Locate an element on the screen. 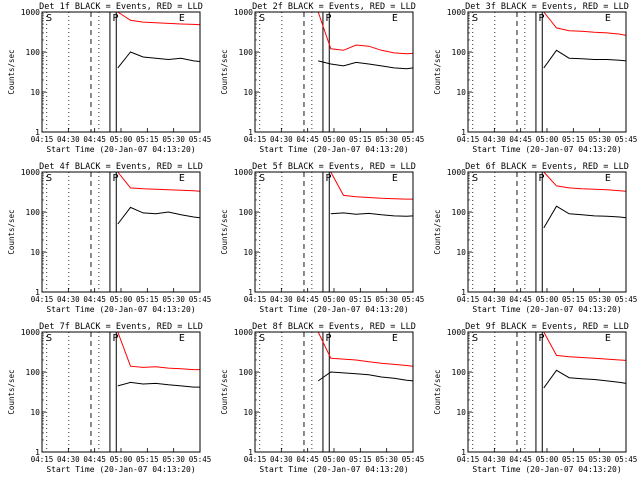 The image size is (640, 480). panel-title: Det 5f BLACK = Events, RED = LLD is located at coordinates (334, 167).